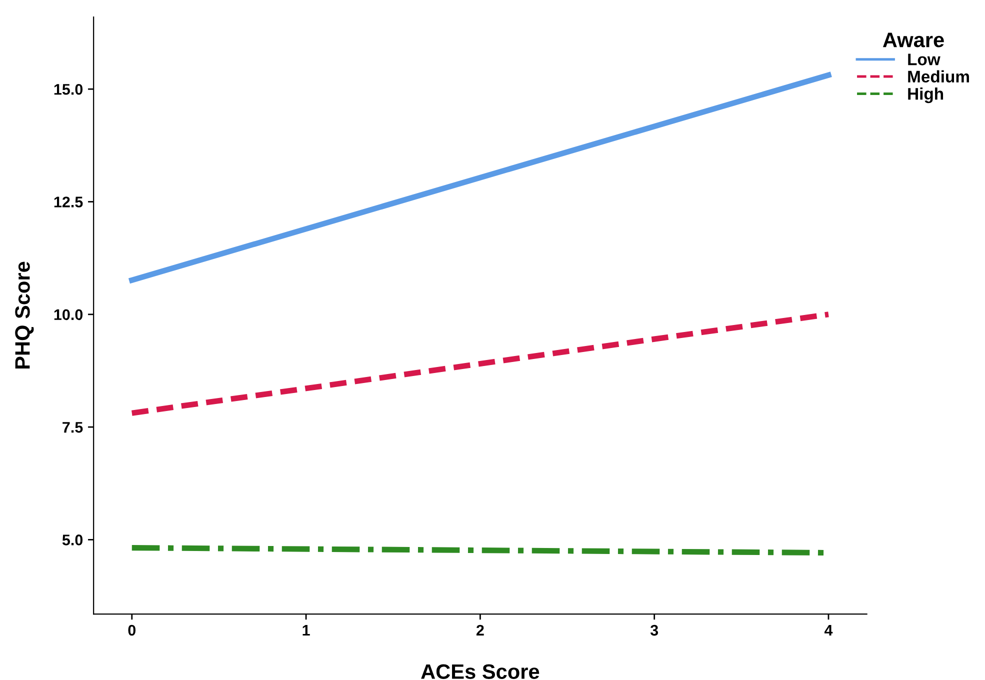  I want to click on x-axis-title: ACEs Score, so click(480, 671).